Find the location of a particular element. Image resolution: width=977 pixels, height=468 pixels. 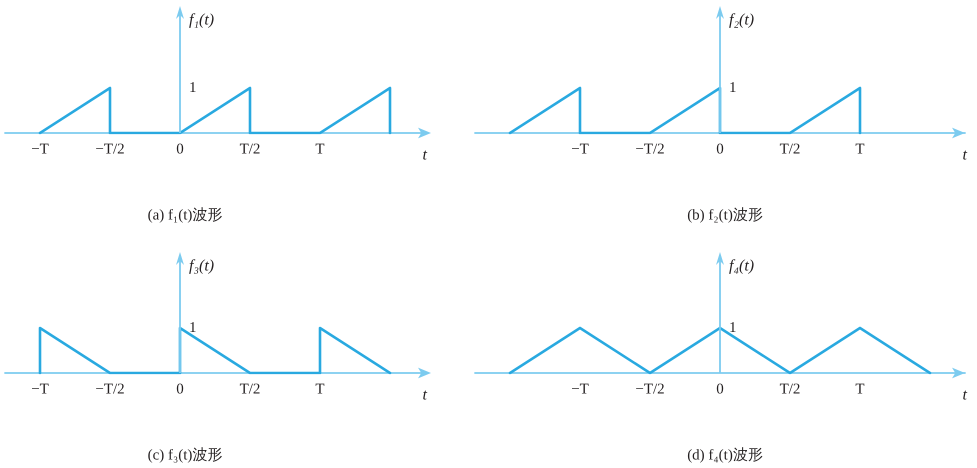

text: (a) f₁(t)波形 is located at coordinates (185, 215).